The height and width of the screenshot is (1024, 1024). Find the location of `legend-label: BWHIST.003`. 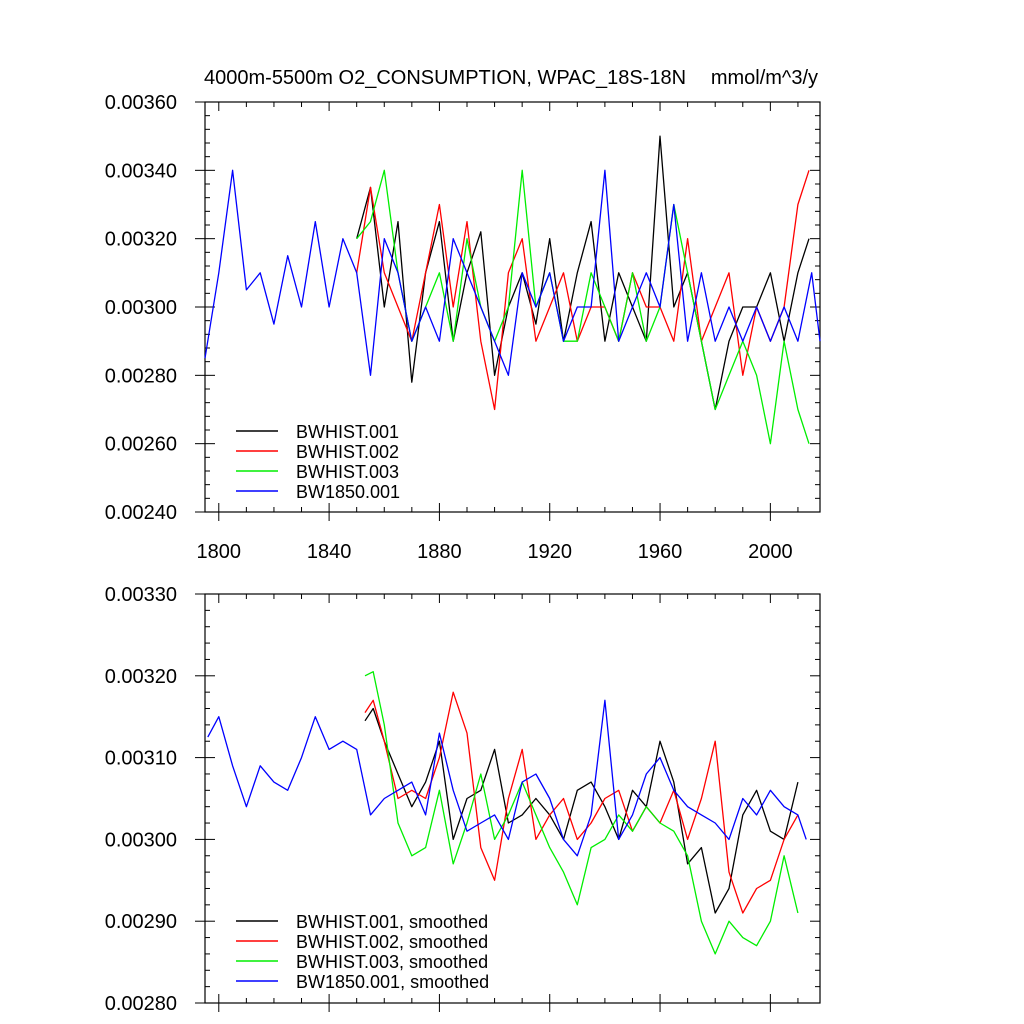

legend-label: BWHIST.003 is located at coordinates (347, 472).